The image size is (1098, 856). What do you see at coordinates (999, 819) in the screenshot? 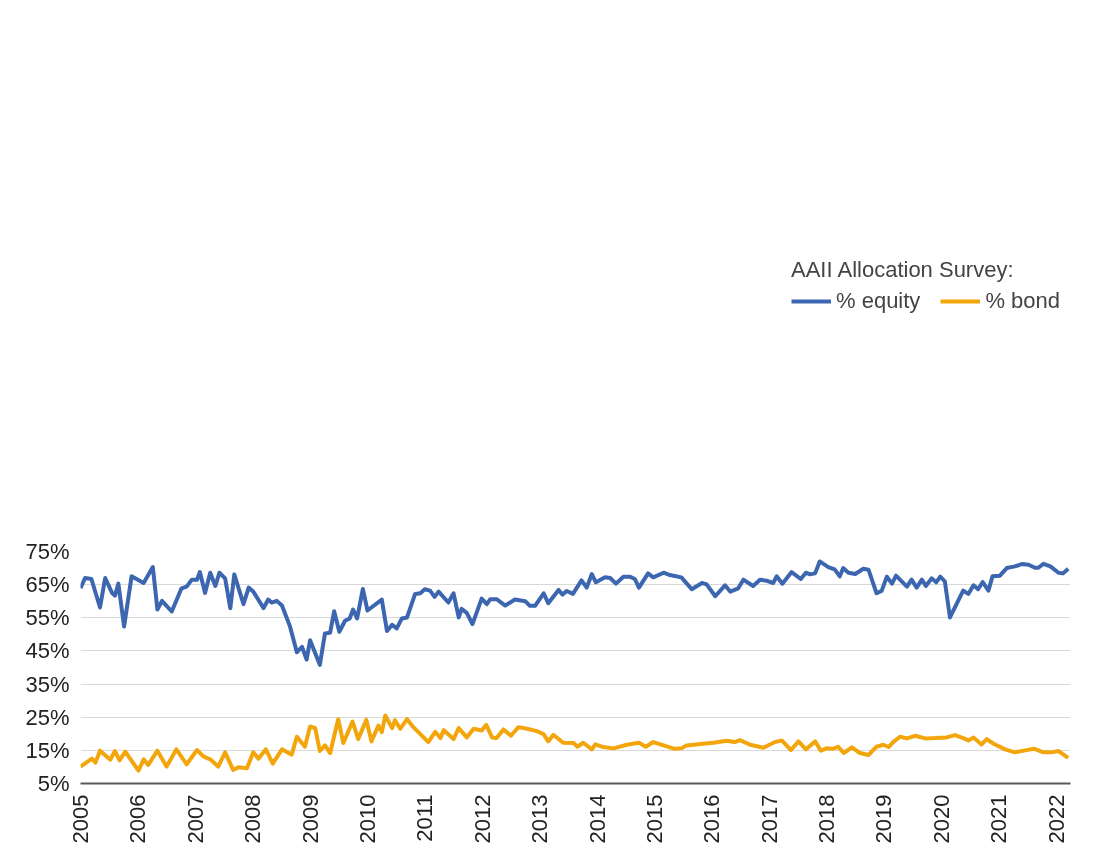
I see `x-tick-label: 2021` at bounding box center [999, 819].